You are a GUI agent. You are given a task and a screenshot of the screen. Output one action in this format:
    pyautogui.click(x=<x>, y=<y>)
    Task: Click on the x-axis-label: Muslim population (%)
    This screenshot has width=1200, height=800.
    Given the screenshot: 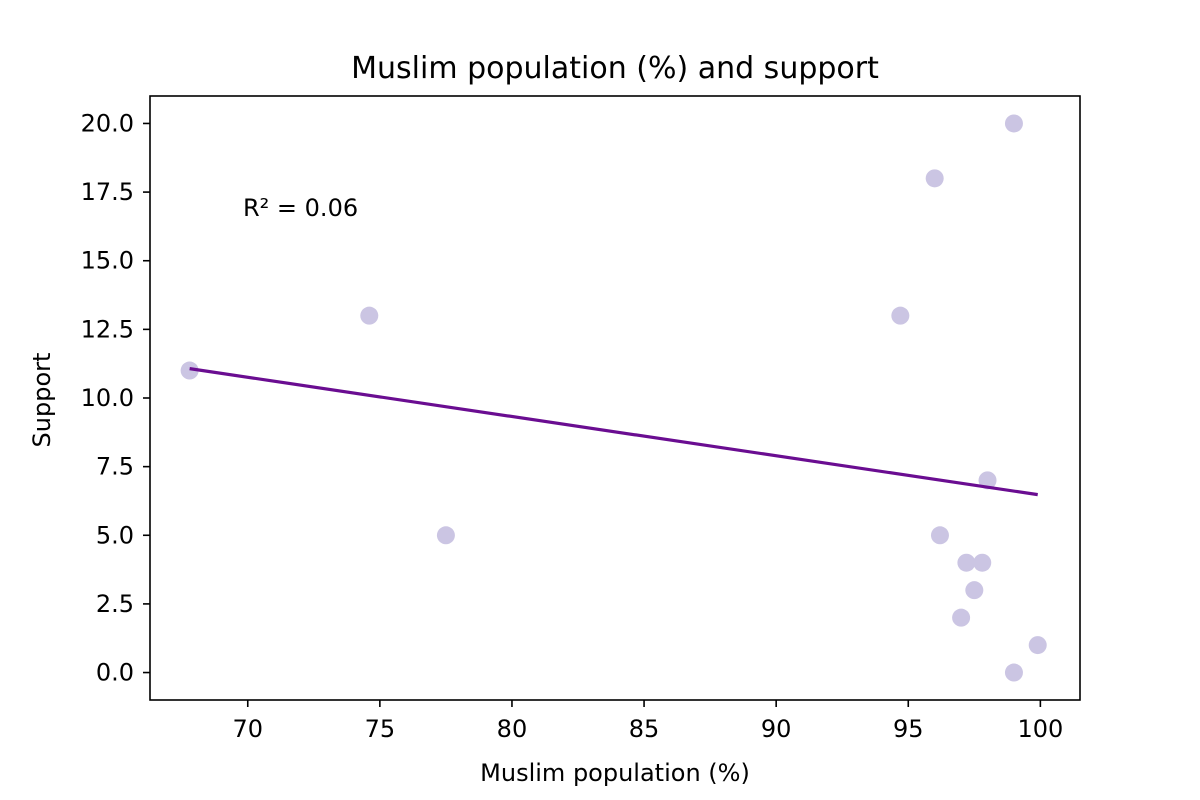 What is the action you would take?
    pyautogui.click(x=615, y=773)
    